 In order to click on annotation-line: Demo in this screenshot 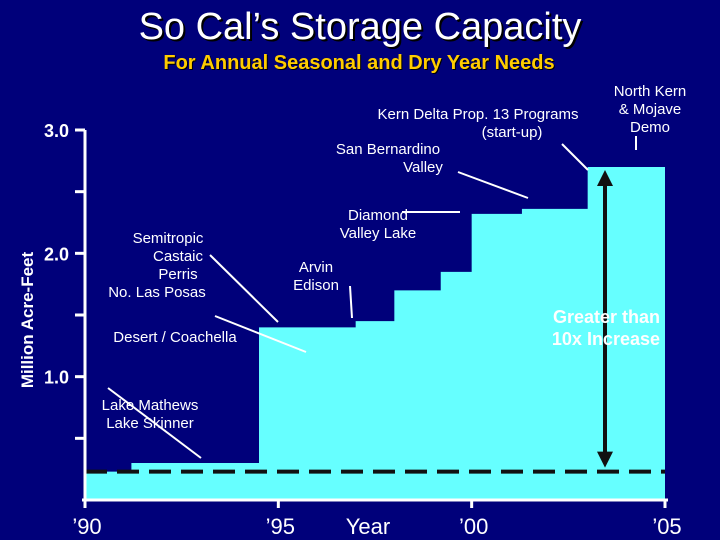, I will do `click(650, 127)`.